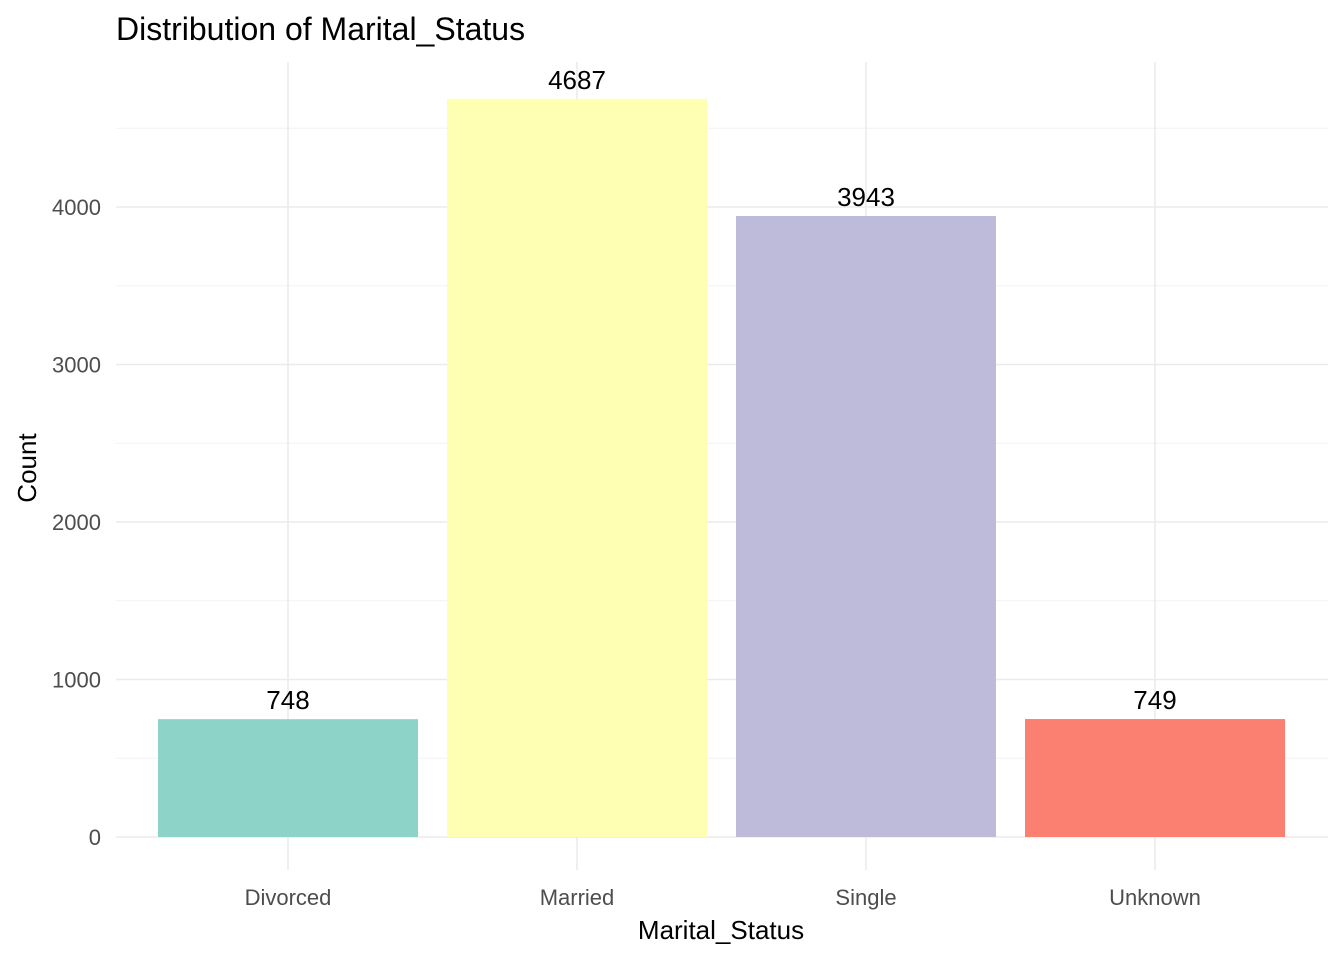  I want to click on data-label-divorced: 748, so click(287, 700).